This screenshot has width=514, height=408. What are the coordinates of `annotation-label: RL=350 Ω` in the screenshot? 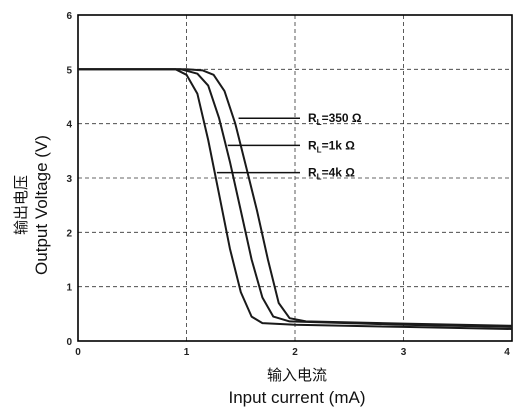 It's located at (335, 119).